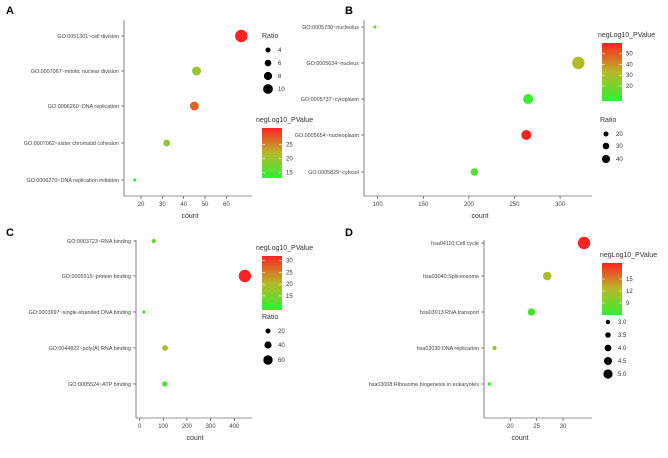  I want to click on size-legend-label: 8, so click(280, 77).